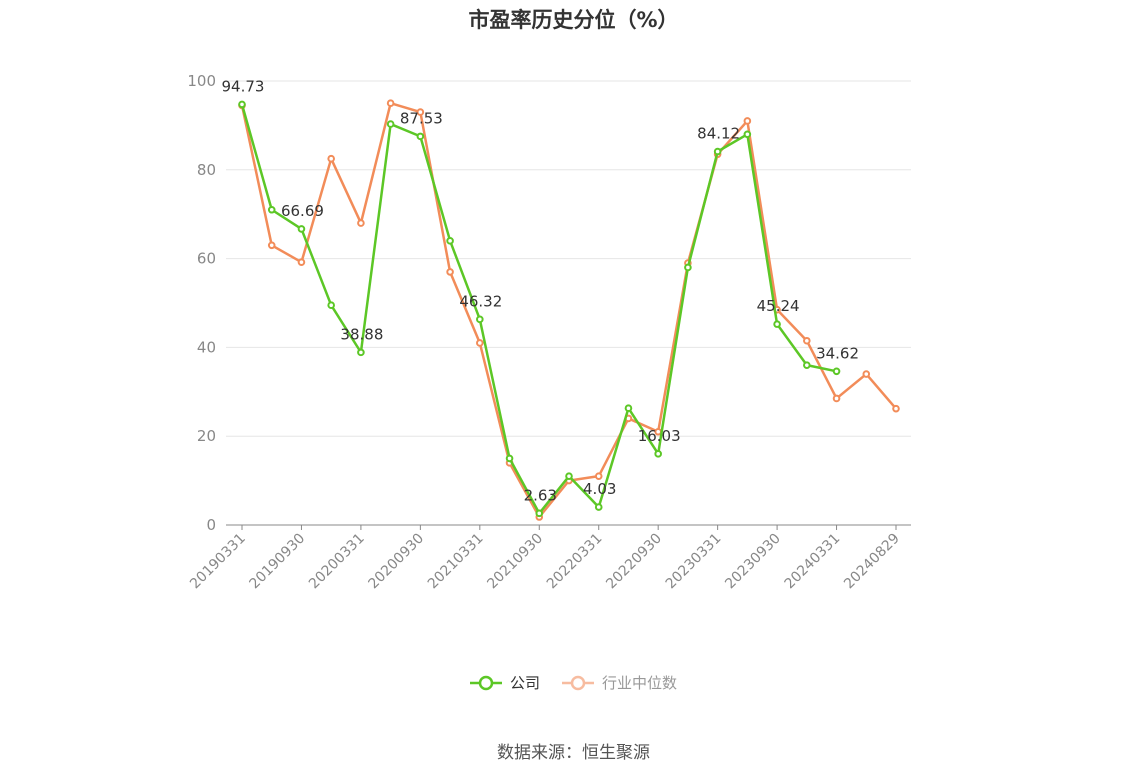 This screenshot has height=776, width=1147. What do you see at coordinates (278, 562) in the screenshot?
I see `x-tick-label: 20190930` at bounding box center [278, 562].